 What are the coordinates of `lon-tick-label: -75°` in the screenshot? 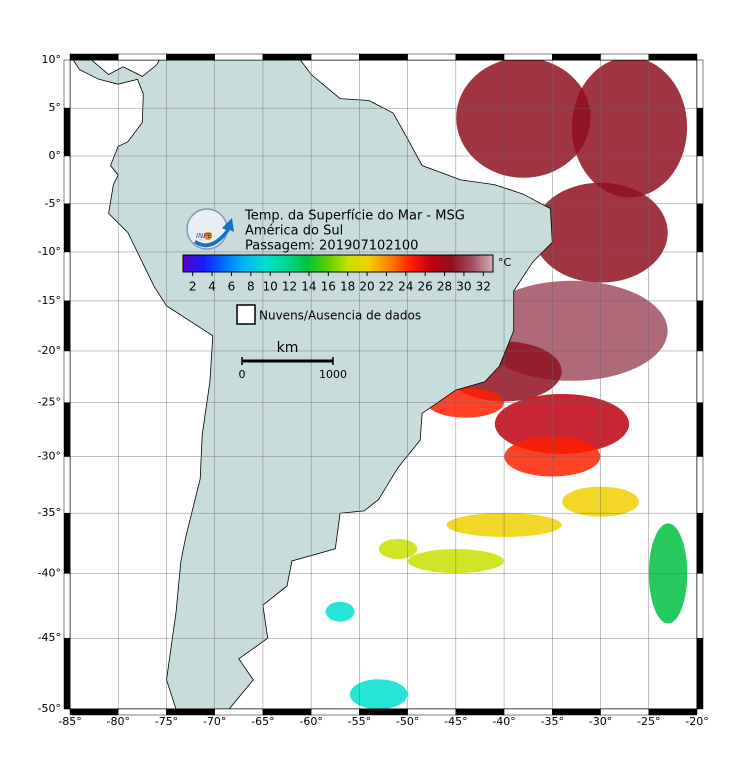 It's located at (166, 721).